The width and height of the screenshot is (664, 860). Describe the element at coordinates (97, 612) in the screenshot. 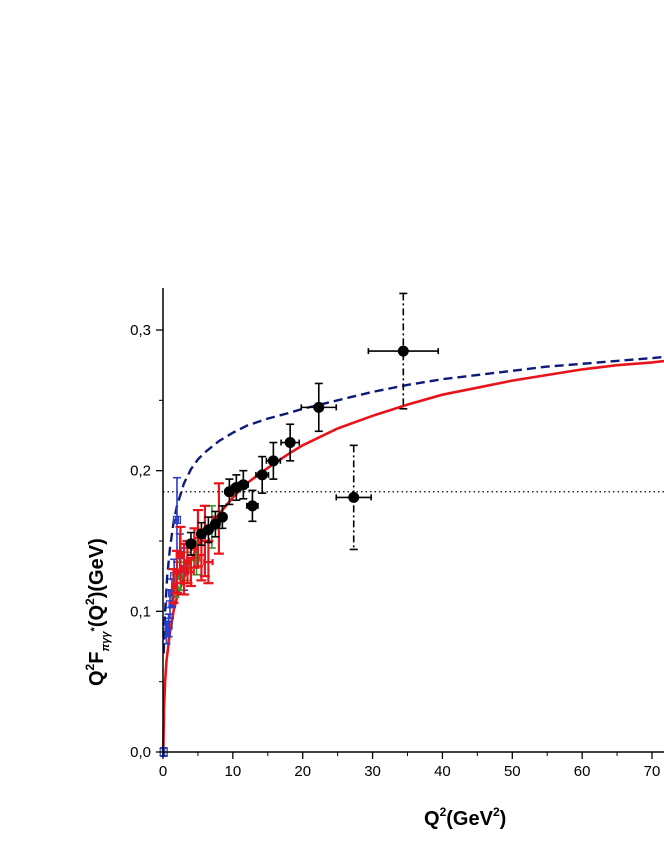

I see `y-axis-title: Q2Fπγγ*(Q2)(GeV)` at that location.